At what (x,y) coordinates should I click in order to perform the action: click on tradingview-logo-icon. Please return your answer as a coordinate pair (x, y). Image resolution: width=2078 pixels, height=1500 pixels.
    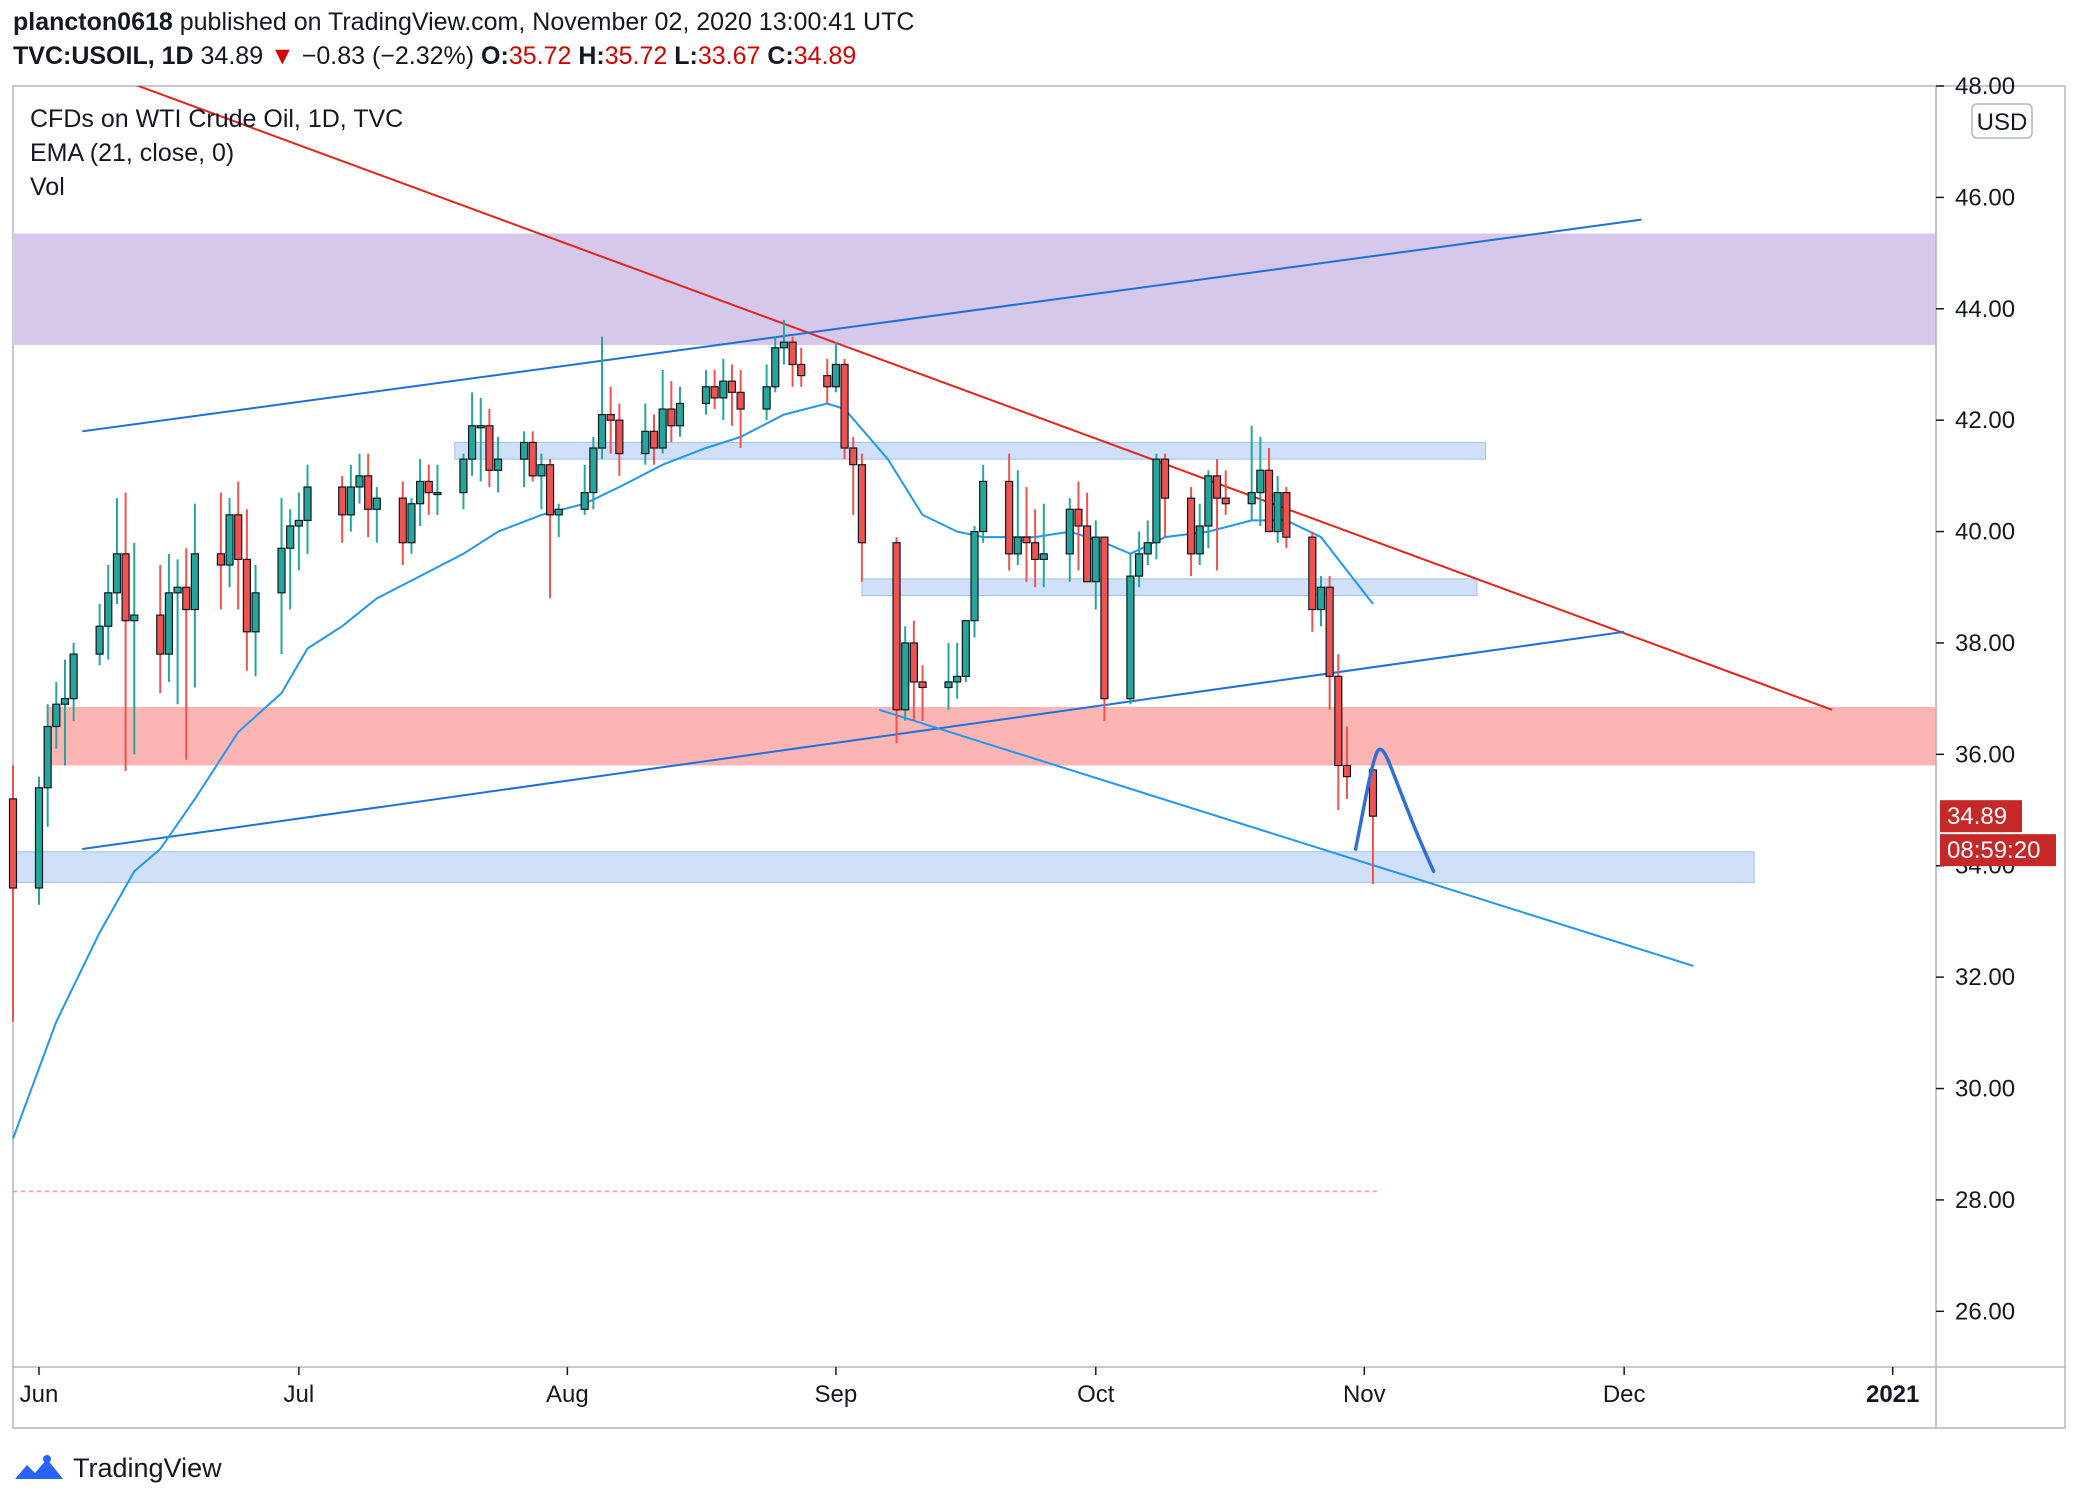
    Looking at the image, I should click on (39, 1467).